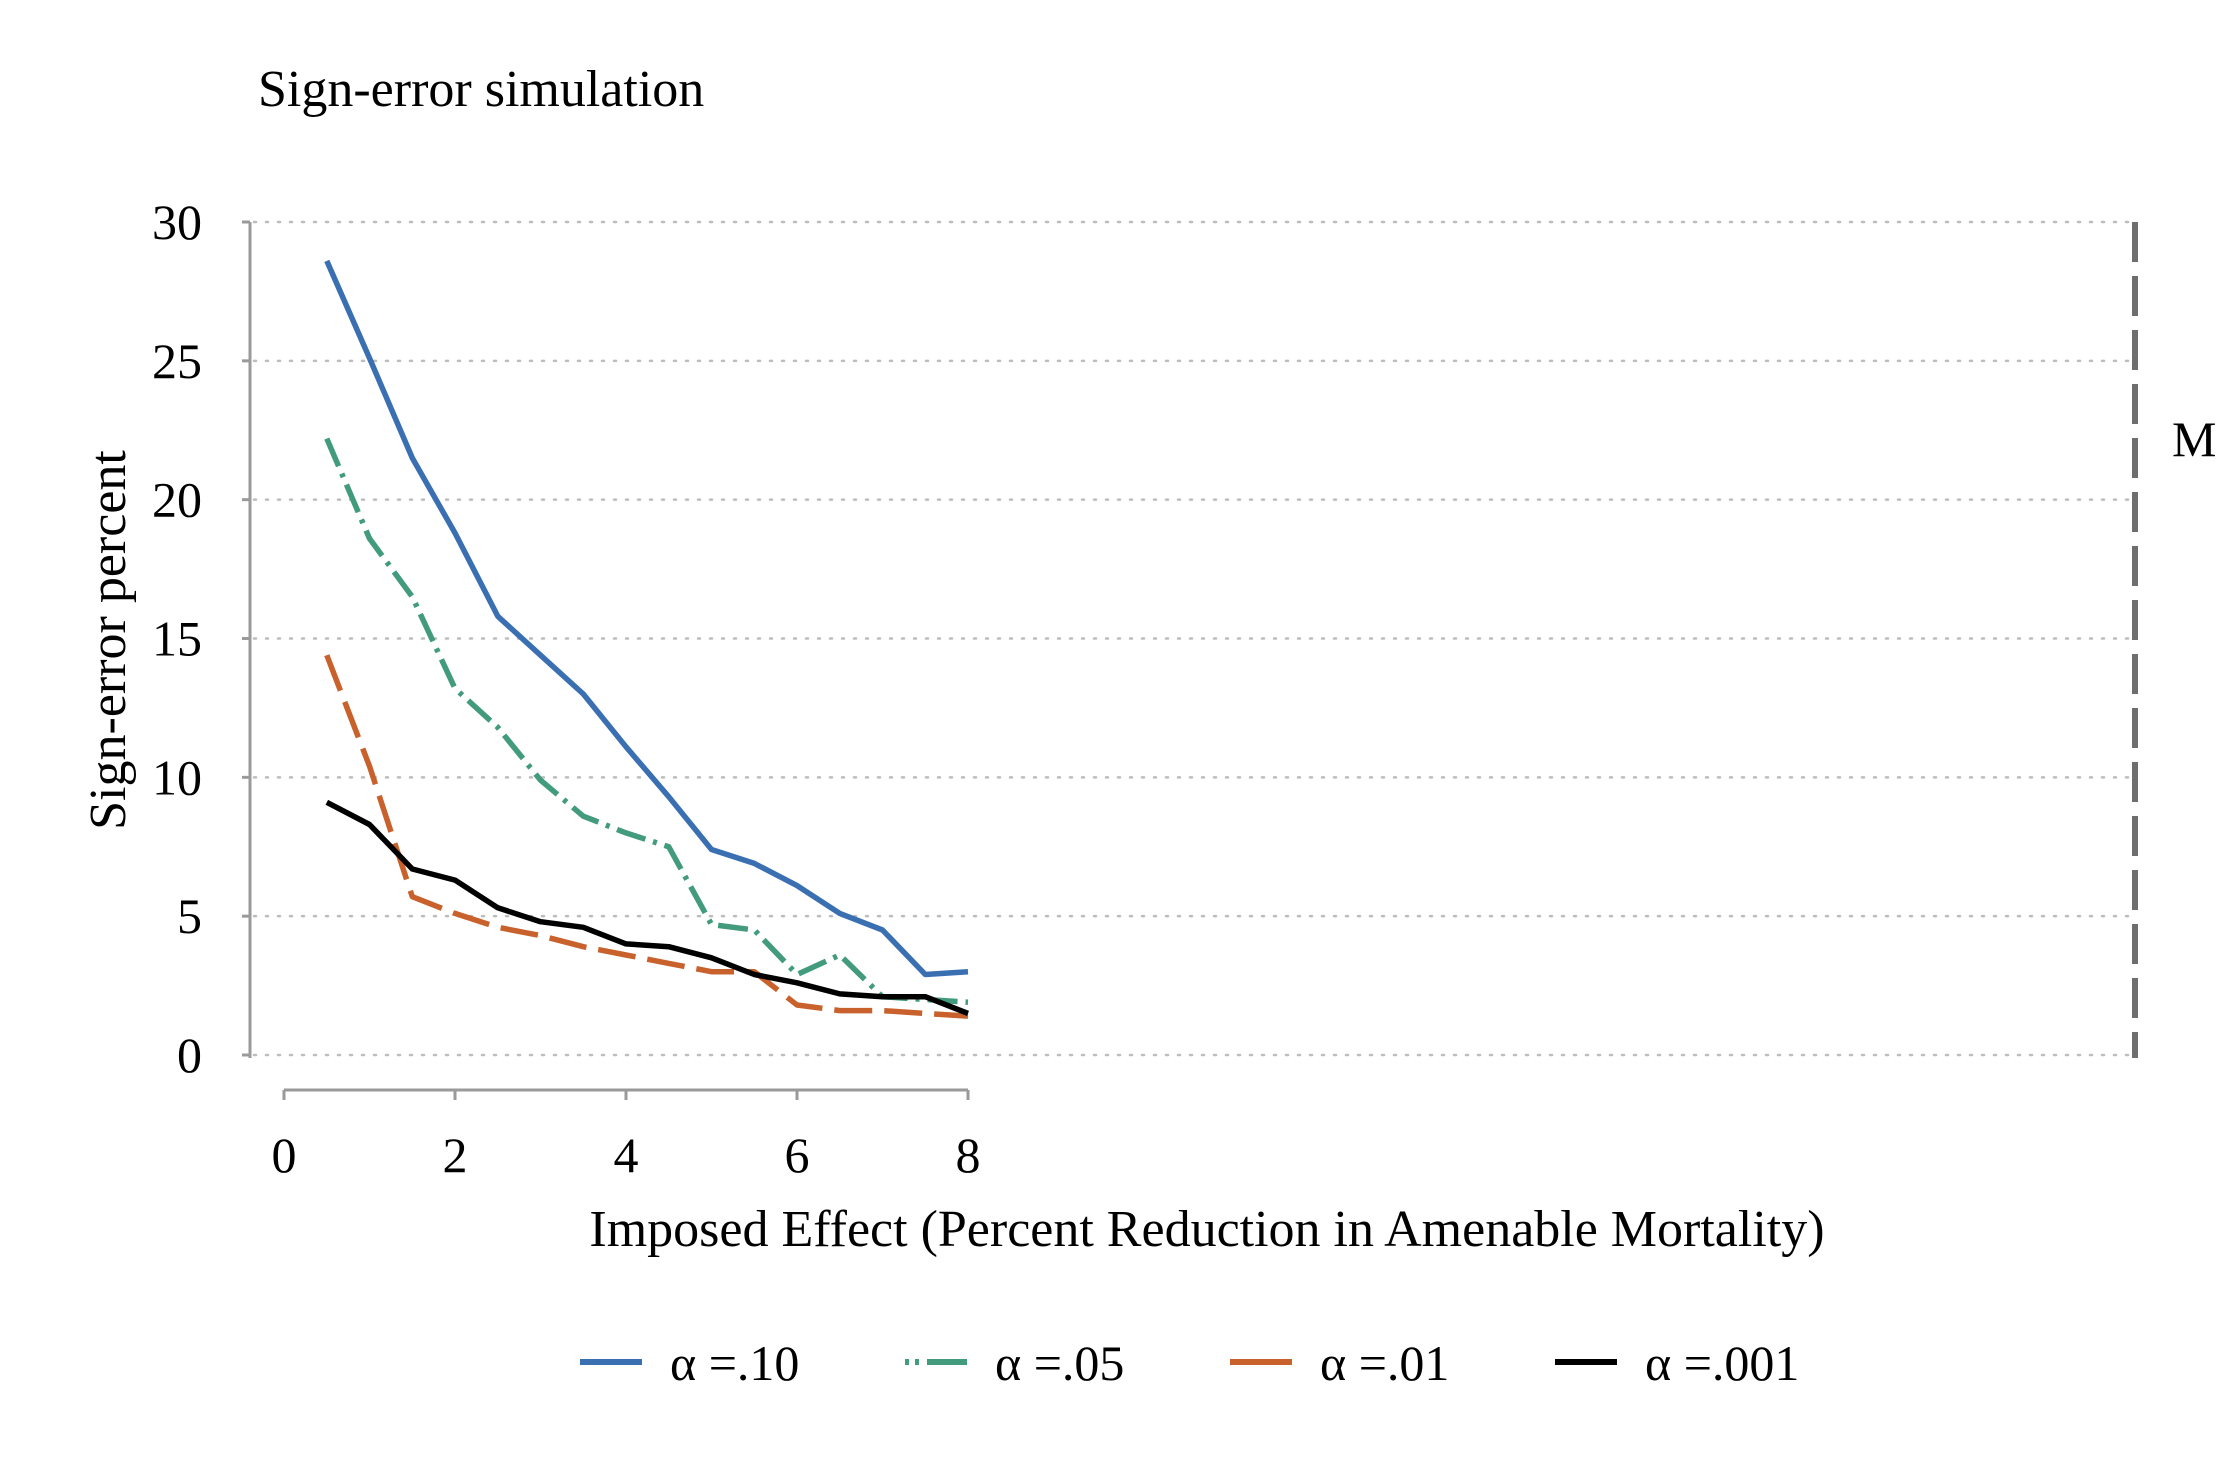  What do you see at coordinates (968, 1155) in the screenshot?
I see `x-tick-label: 8` at bounding box center [968, 1155].